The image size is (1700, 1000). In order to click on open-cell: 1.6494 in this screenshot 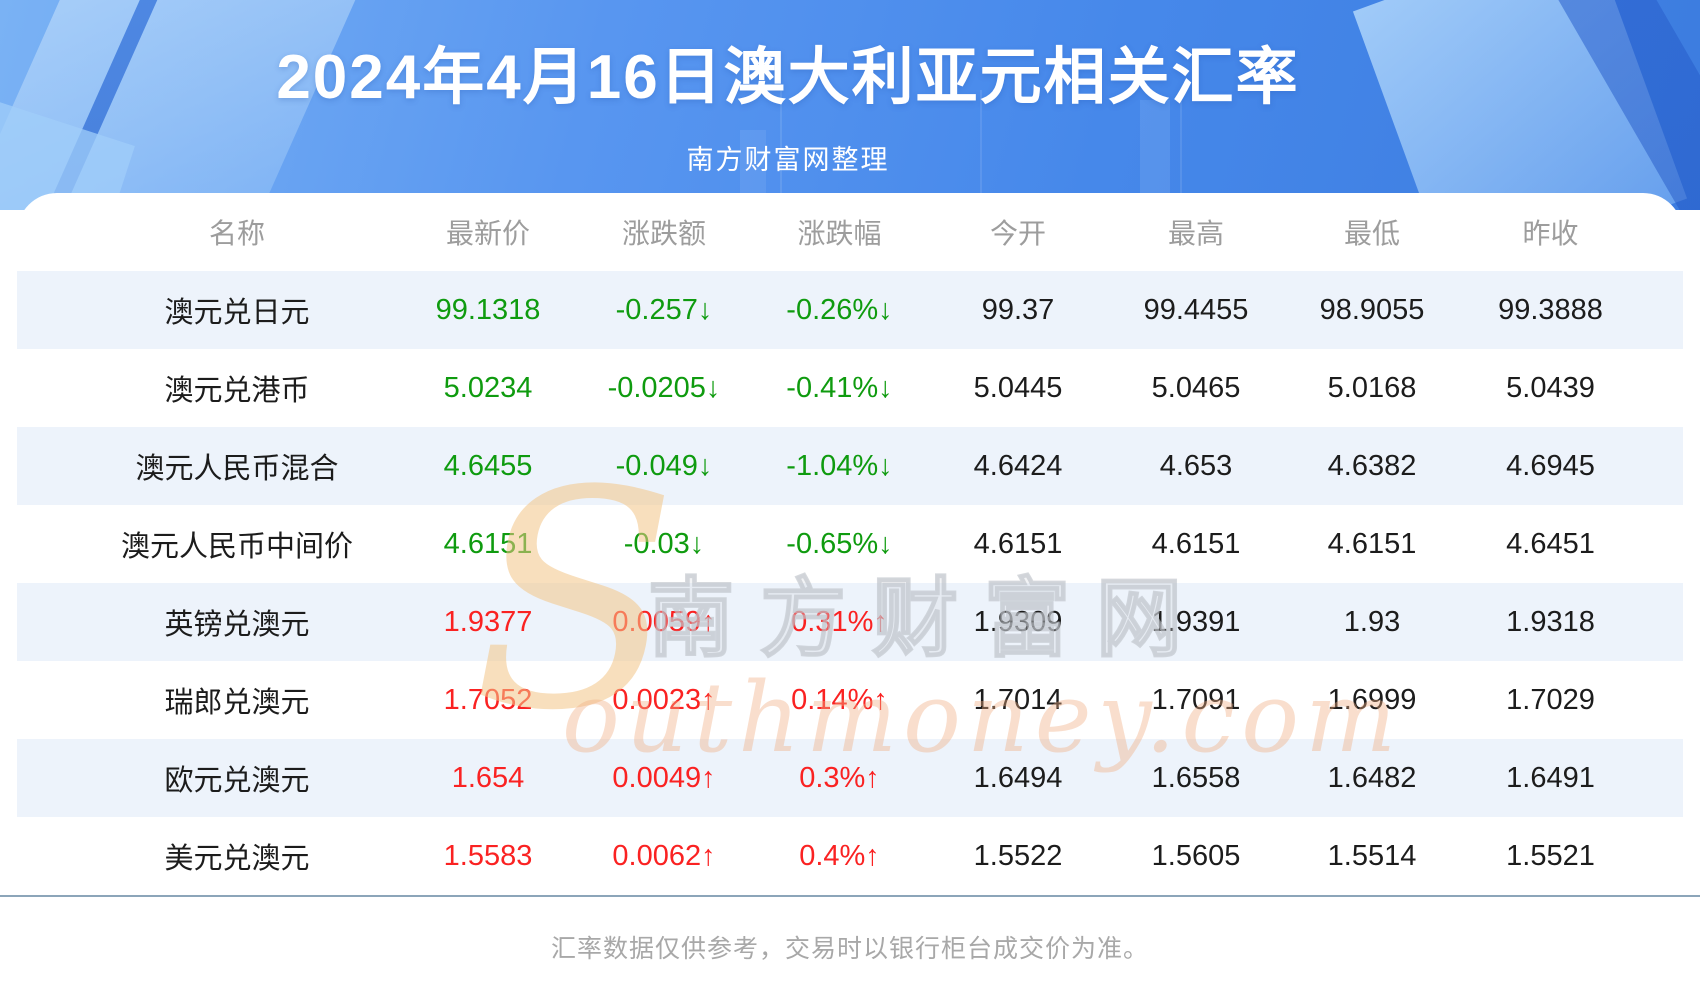, I will do `click(1018, 777)`.